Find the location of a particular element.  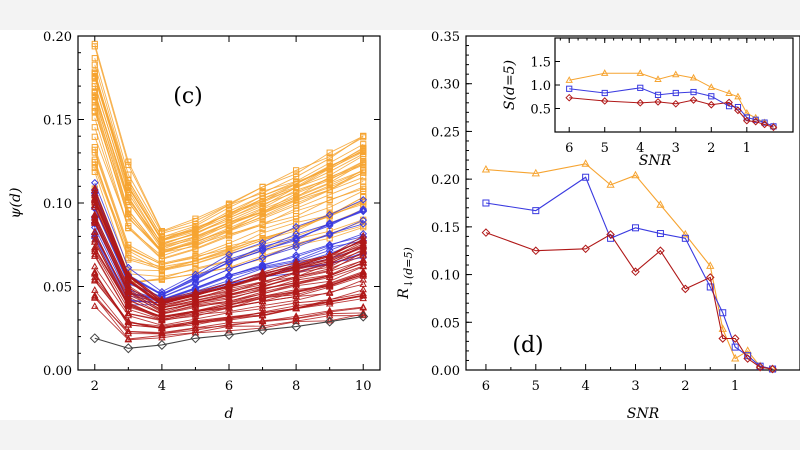

d-y-tick-label: 0.00 is located at coordinates (445, 371).